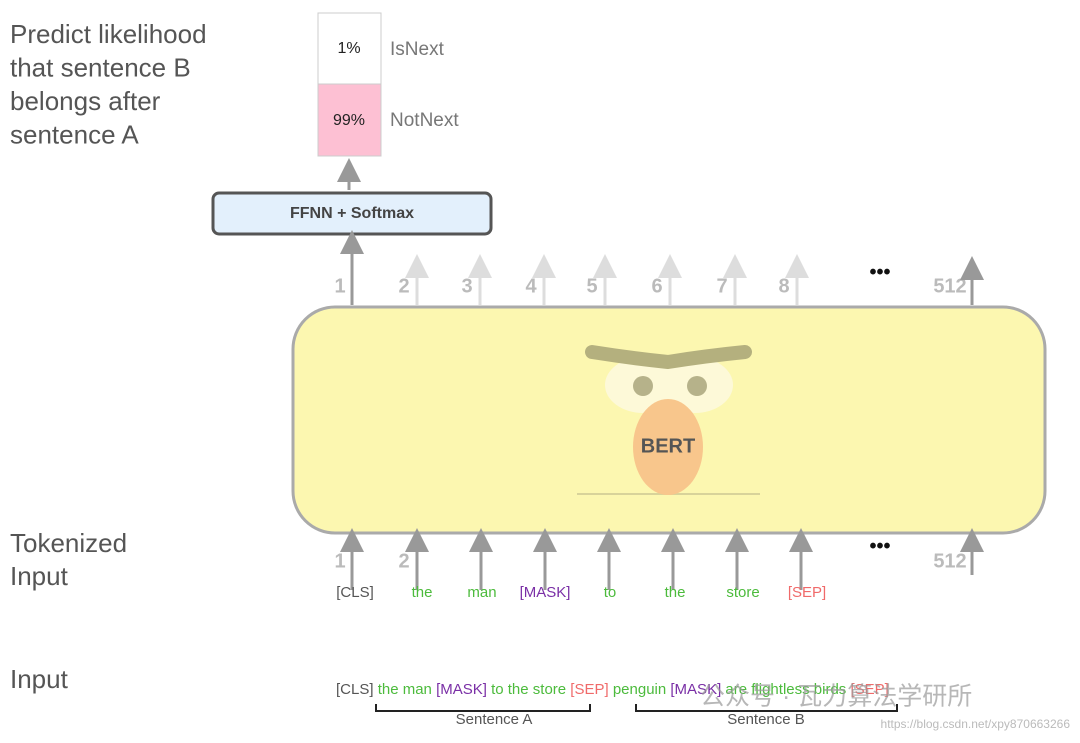 The image size is (1080, 743). Describe the element at coordinates (39, 679) in the screenshot. I see `input-label: Input` at that location.